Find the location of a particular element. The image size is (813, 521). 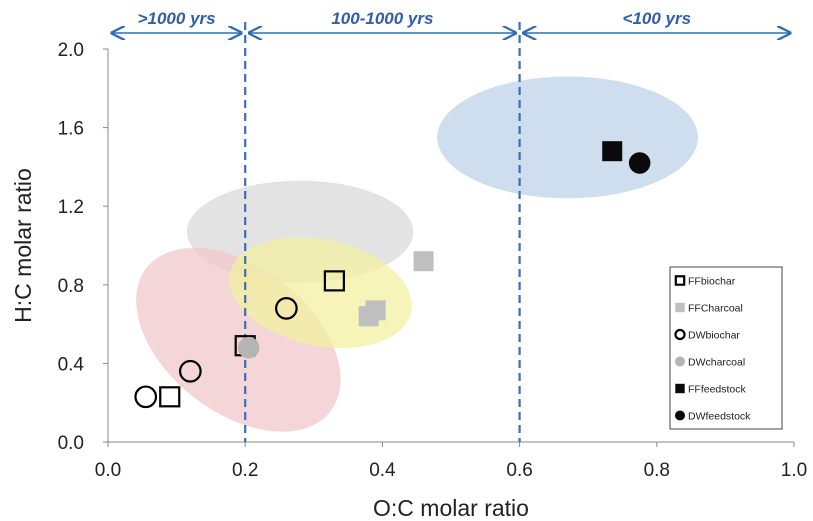

zone-annotations: >1000 yrs 100-1000 yrs <100 yrs is located at coordinates (451, 21).